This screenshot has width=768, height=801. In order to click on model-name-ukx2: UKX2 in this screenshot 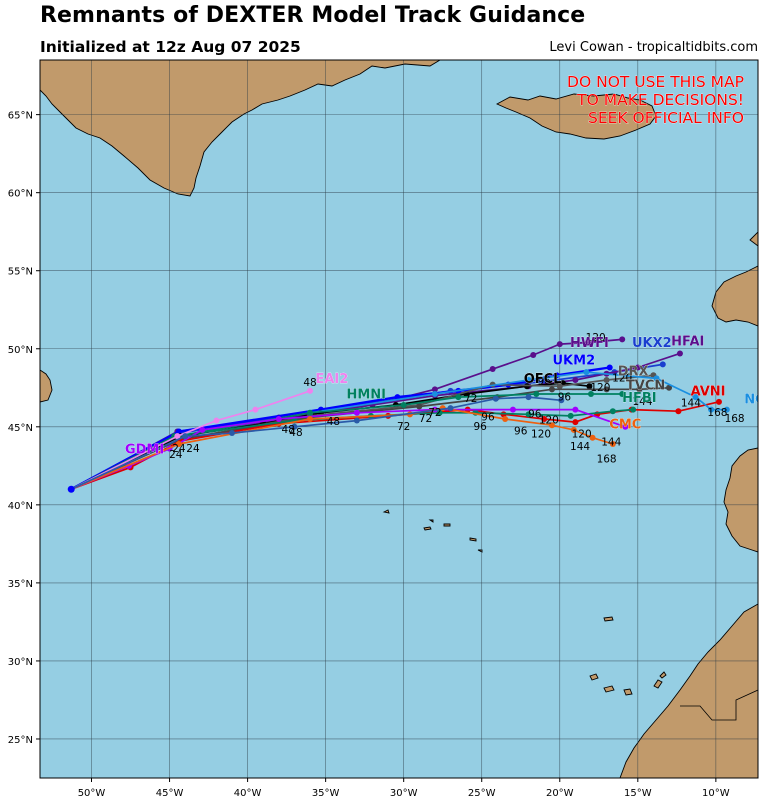, I will do `click(652, 343)`.